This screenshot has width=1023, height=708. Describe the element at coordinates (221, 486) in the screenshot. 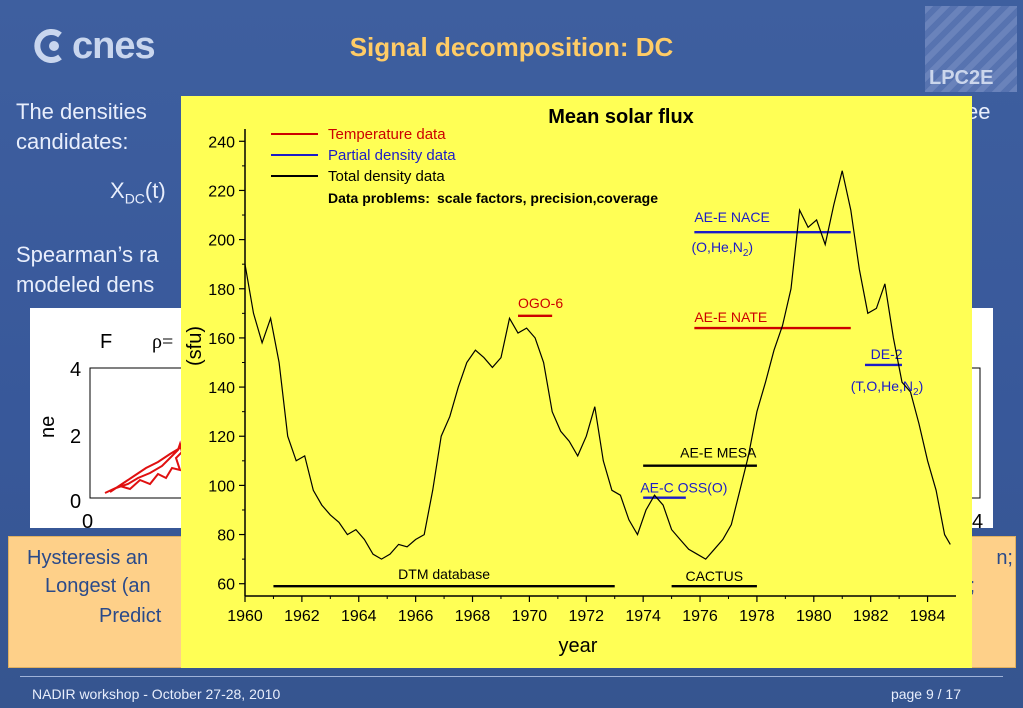

I see `y-tick-label-100: 100` at that location.